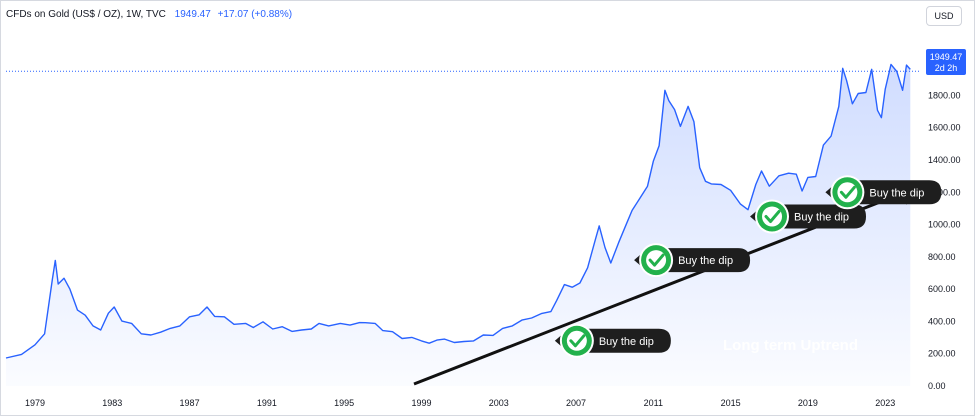 The image size is (975, 416). Describe the element at coordinates (190, 403) in the screenshot. I see `x-tick-label: 1987` at that location.